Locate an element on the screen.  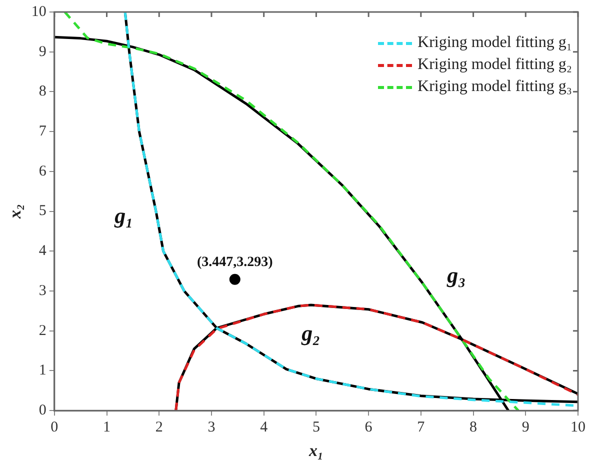
annotation: (3.447,3.293) is located at coordinates (235, 262).